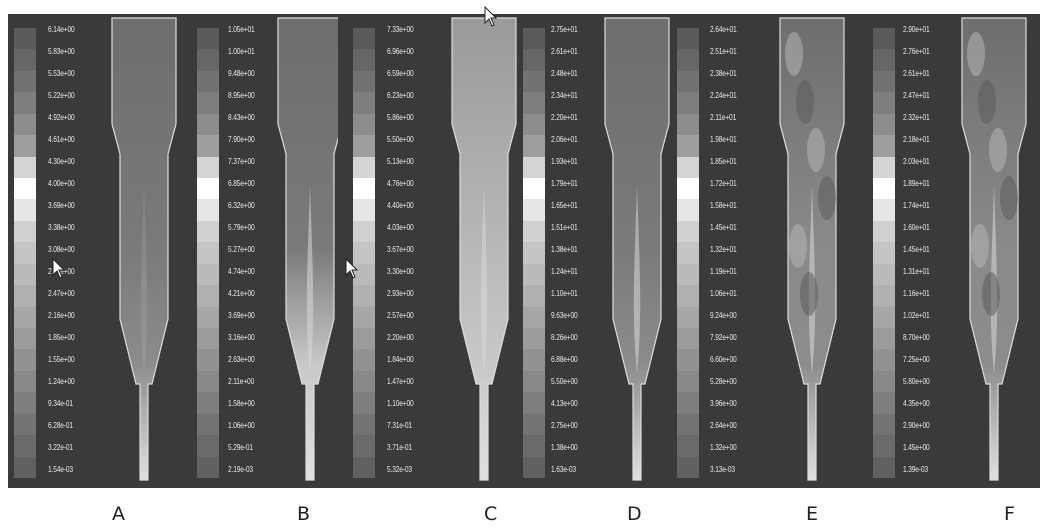 This screenshot has height=529, width=1040. I want to click on panel-label: D, so click(634, 514).